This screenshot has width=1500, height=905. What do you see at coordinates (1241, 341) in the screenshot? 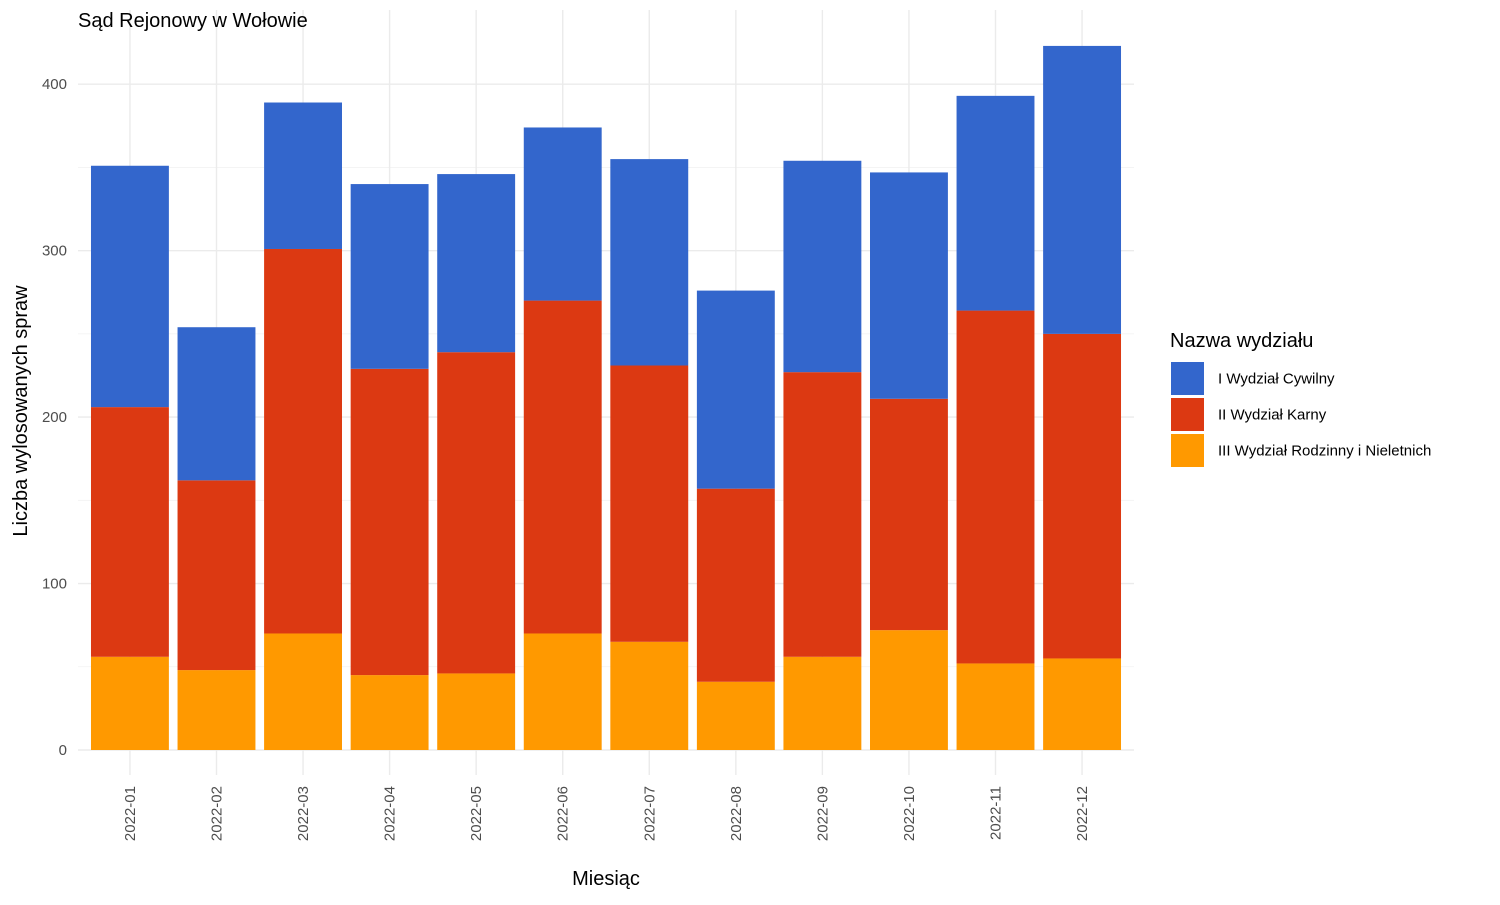
I see `legend-title: Nazwa wydziału` at bounding box center [1241, 341].